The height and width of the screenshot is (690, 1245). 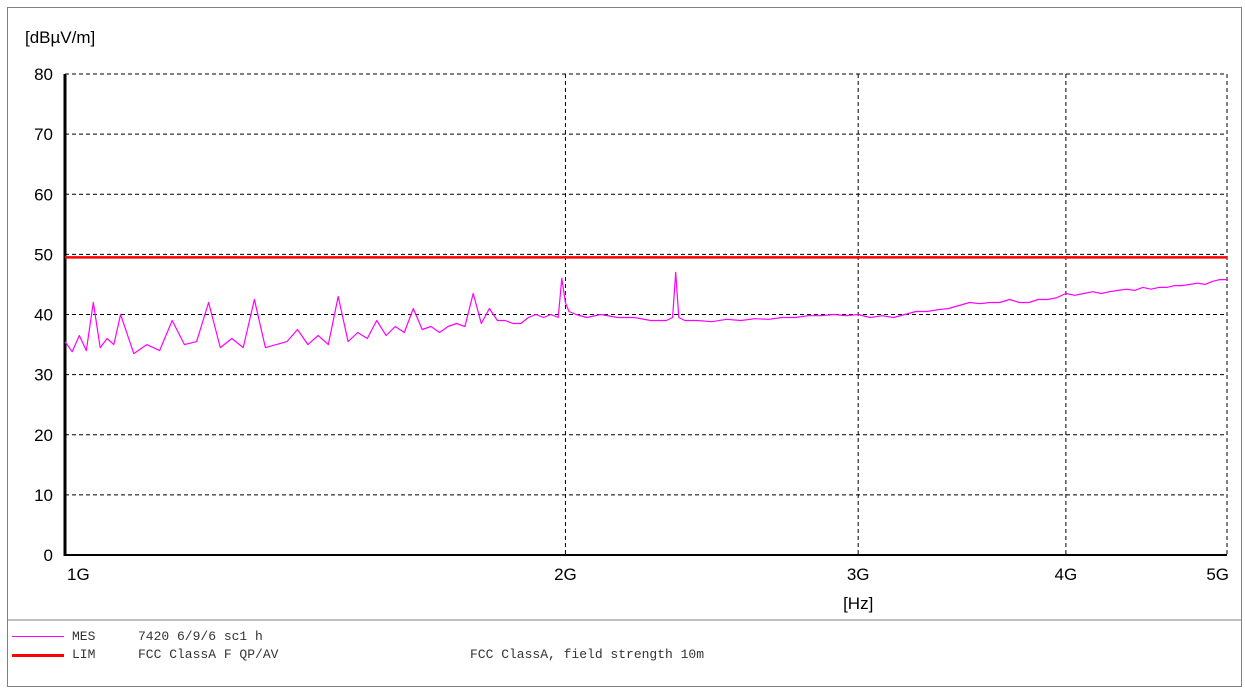 What do you see at coordinates (38, 655) in the screenshot?
I see `legend-swatch-lim` at bounding box center [38, 655].